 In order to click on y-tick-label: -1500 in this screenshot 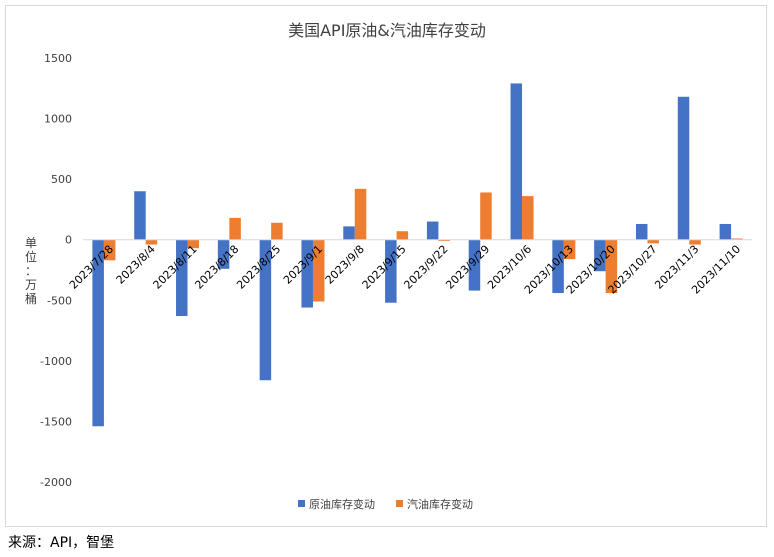, I will do `click(56, 421)`.